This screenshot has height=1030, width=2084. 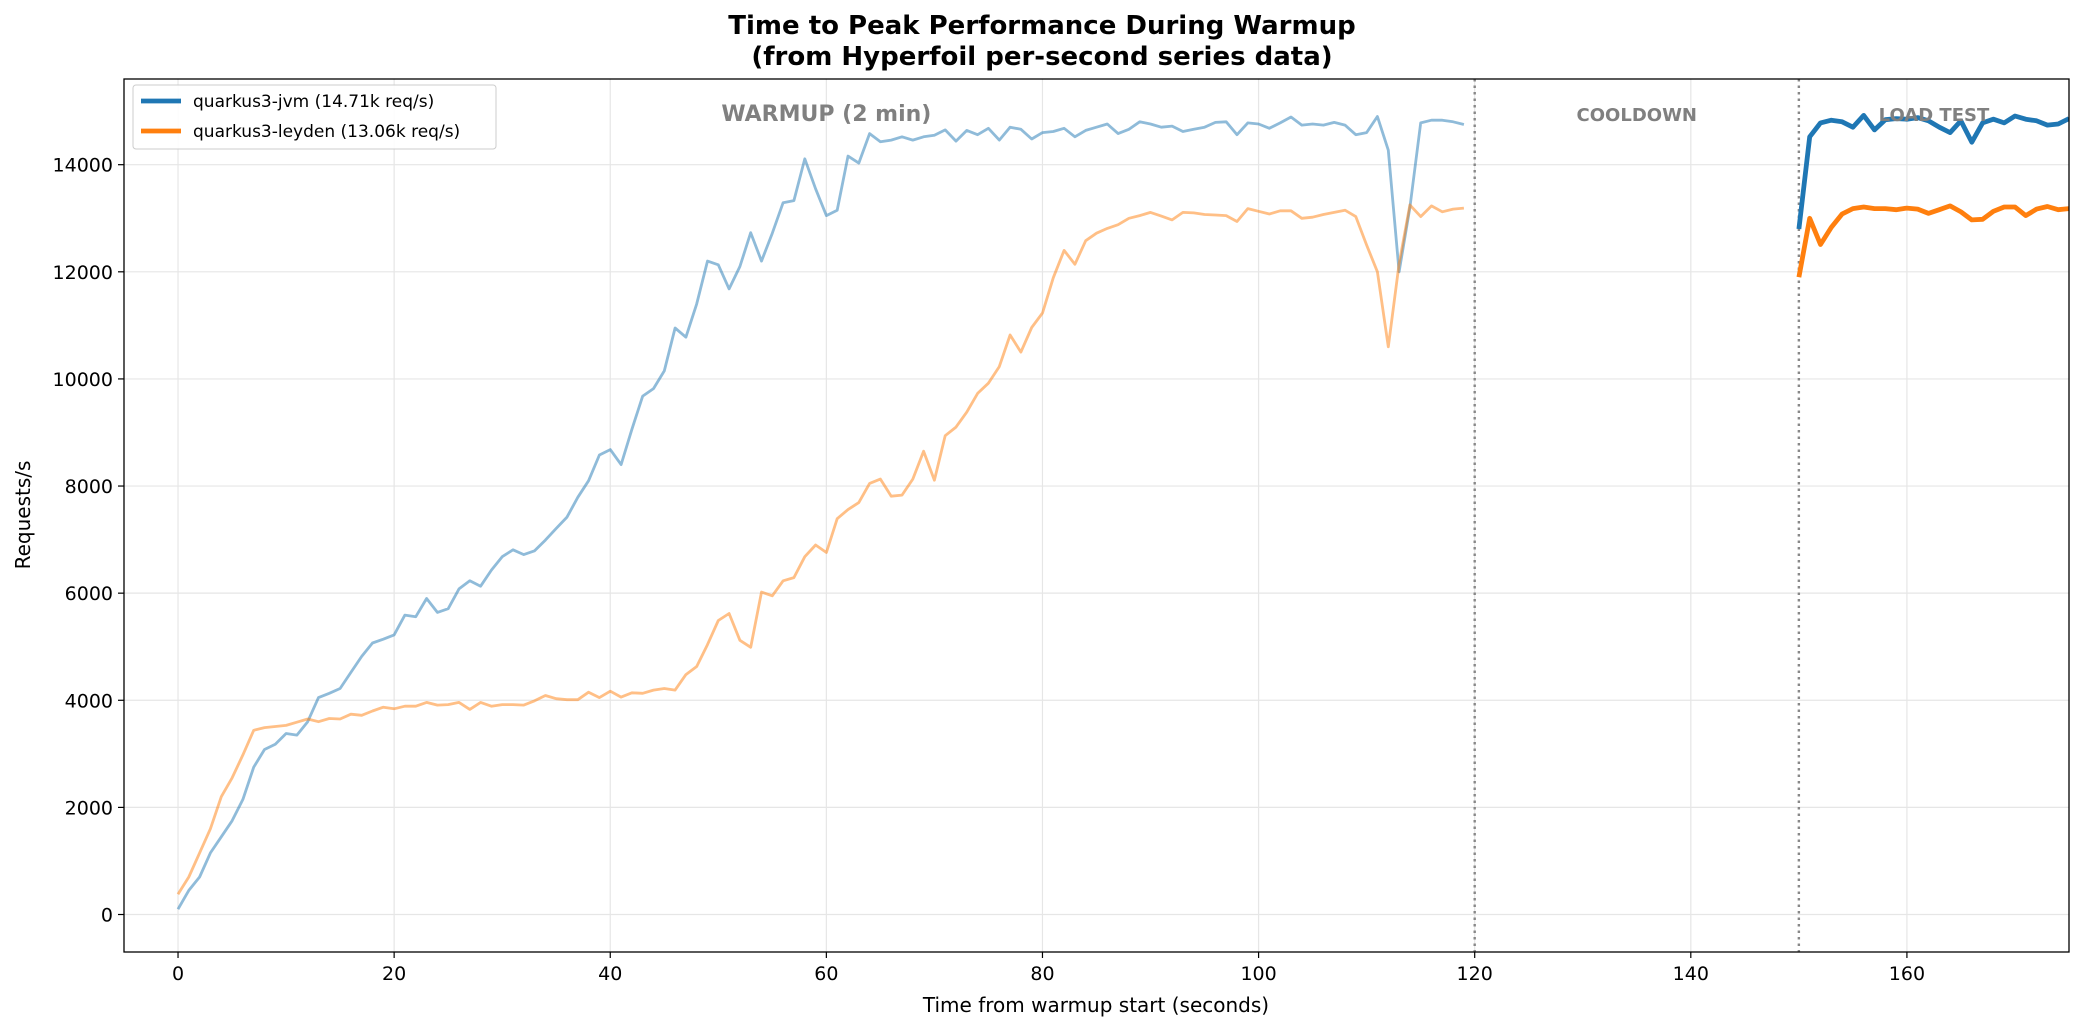 What do you see at coordinates (1691, 974) in the screenshot?
I see `x-tick-label: 140` at bounding box center [1691, 974].